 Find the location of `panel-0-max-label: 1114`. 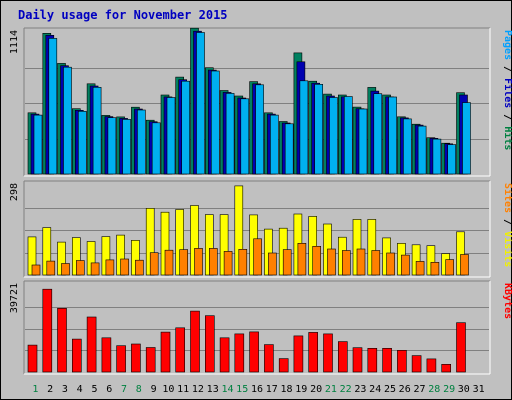

panel-0-max-label: 1114 is located at coordinates (14, 42).